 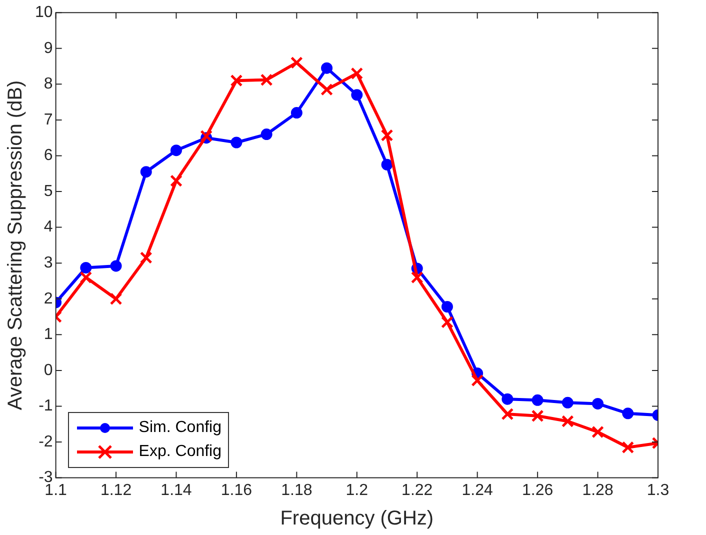 I want to click on y-tick-label: 8, so click(x=48, y=84).